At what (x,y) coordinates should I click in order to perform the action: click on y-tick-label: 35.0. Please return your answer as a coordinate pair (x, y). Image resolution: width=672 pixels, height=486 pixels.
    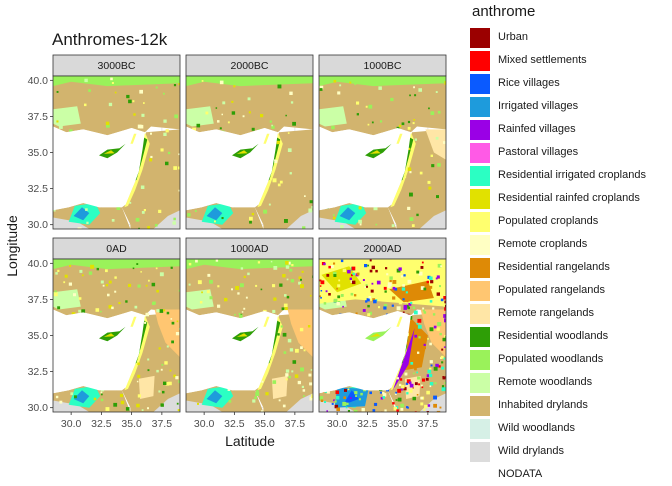
    Looking at the image, I should click on (38, 336).